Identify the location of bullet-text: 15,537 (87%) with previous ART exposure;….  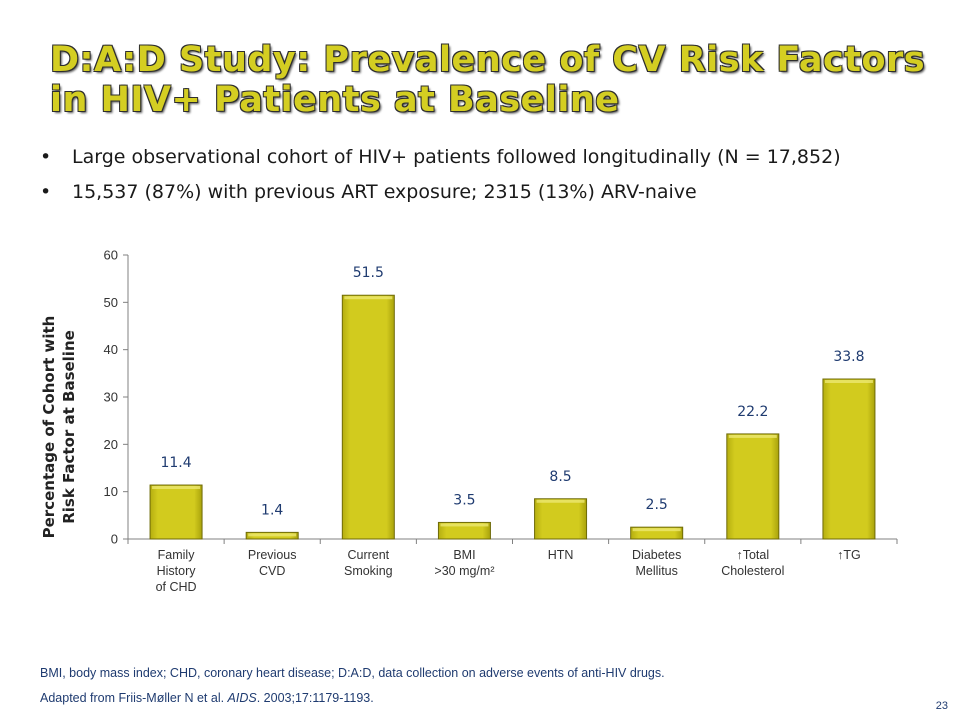
(384, 192).